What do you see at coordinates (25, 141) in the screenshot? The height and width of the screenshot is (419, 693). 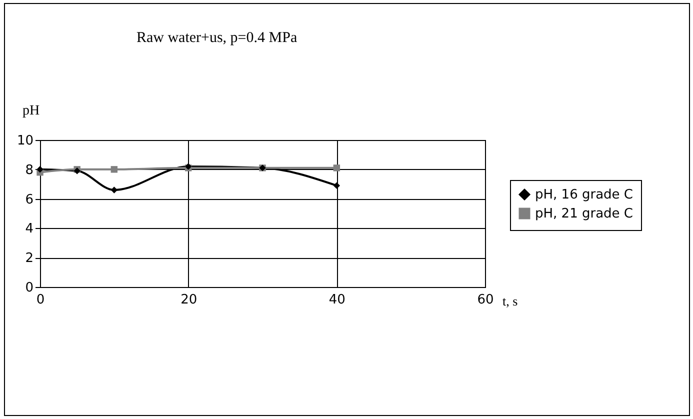 I see `y-tick-label: 10` at bounding box center [25, 141].